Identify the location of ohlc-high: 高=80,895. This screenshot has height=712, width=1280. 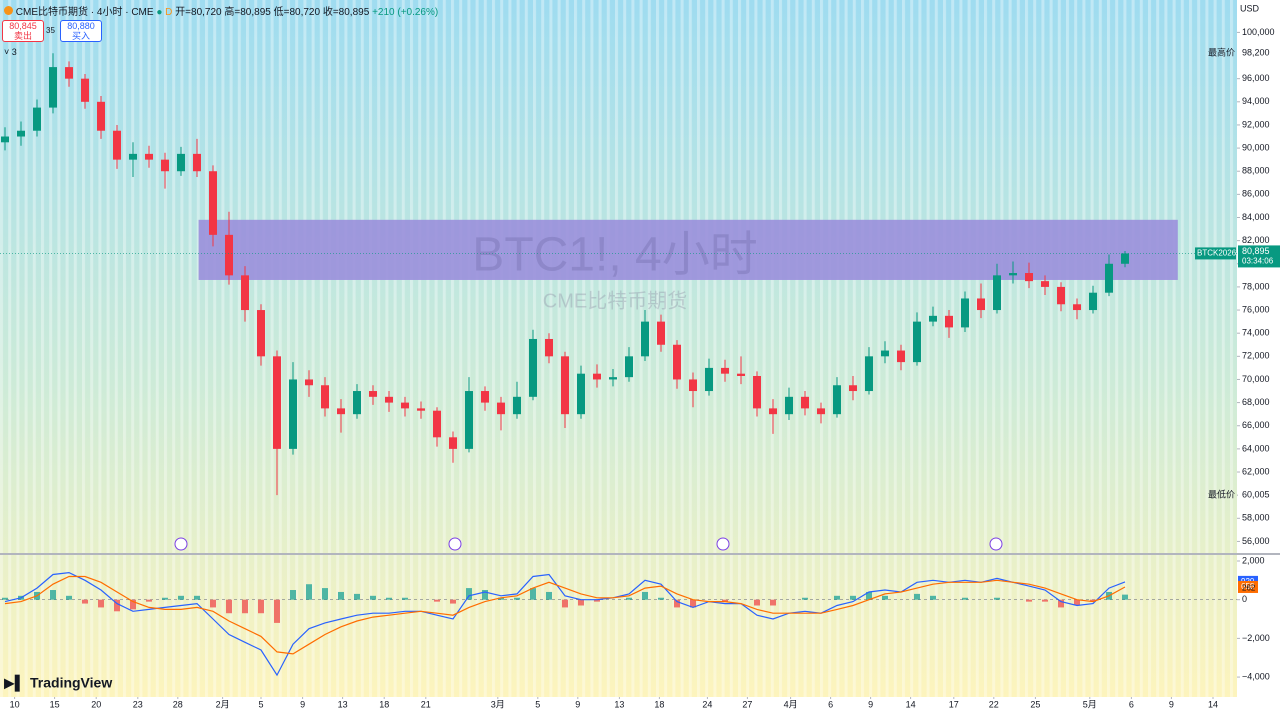
(247, 12).